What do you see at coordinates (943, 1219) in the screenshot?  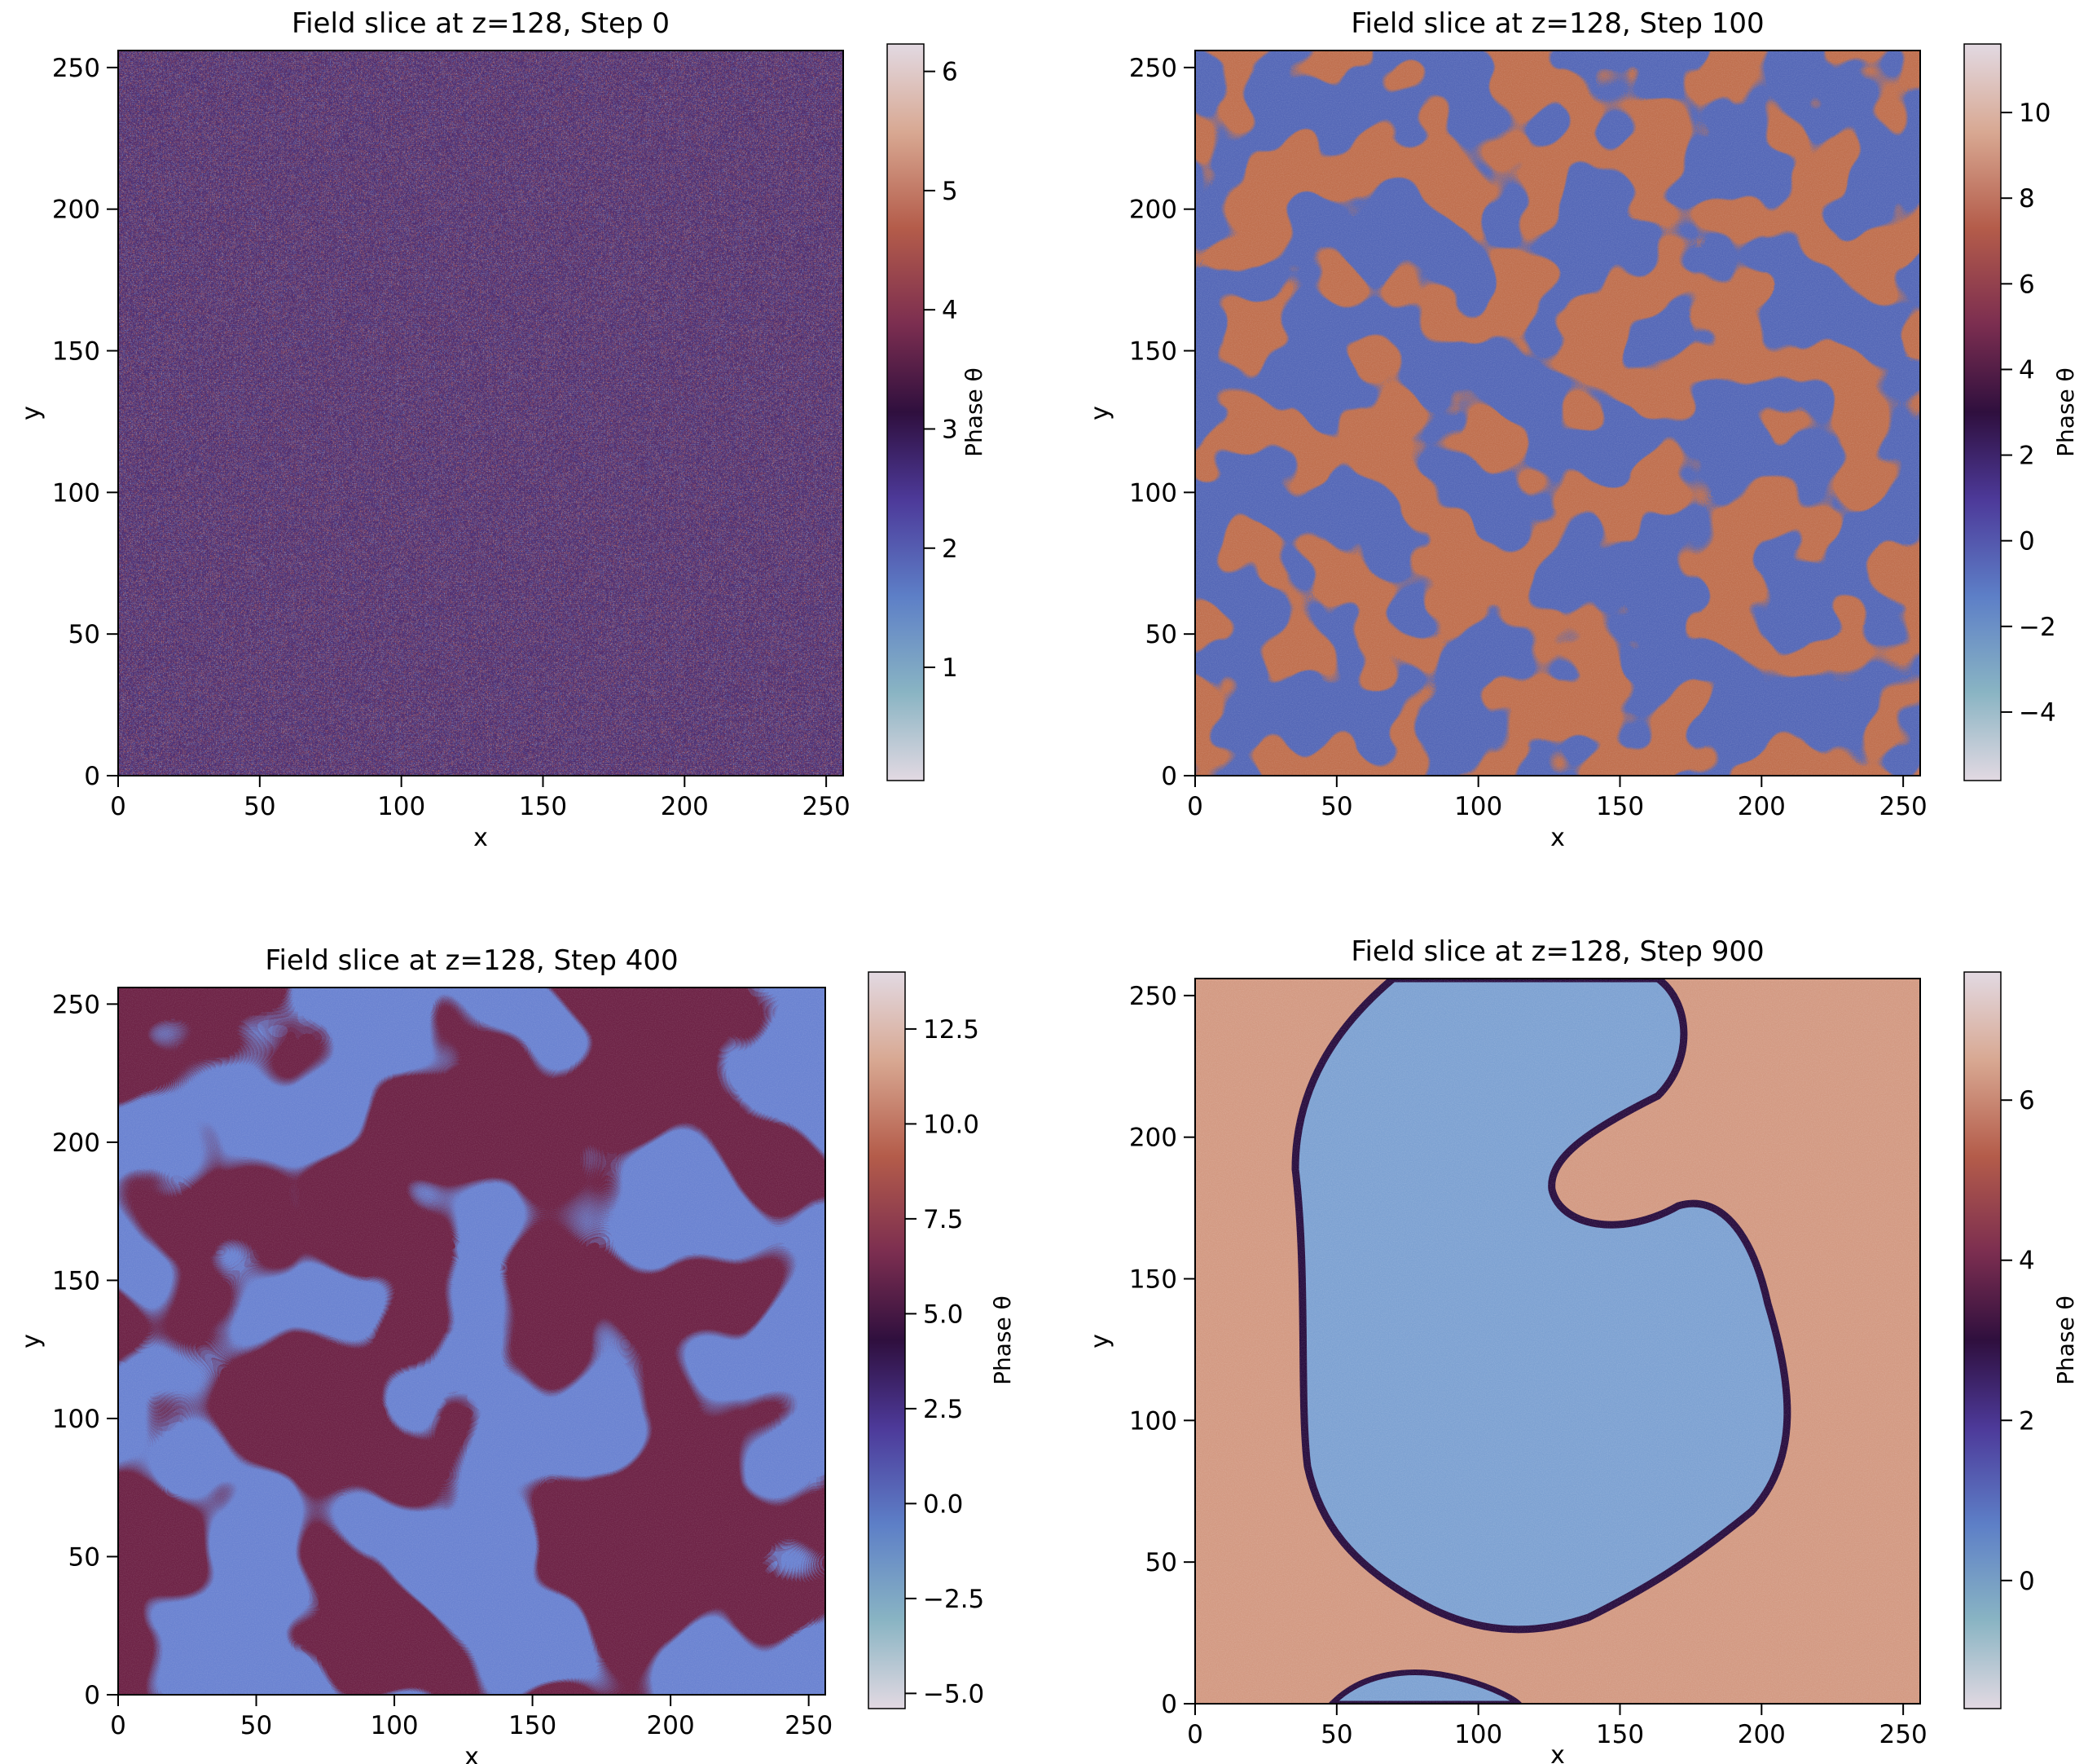 I see `colorbar-tick-label: 7.5` at bounding box center [943, 1219].